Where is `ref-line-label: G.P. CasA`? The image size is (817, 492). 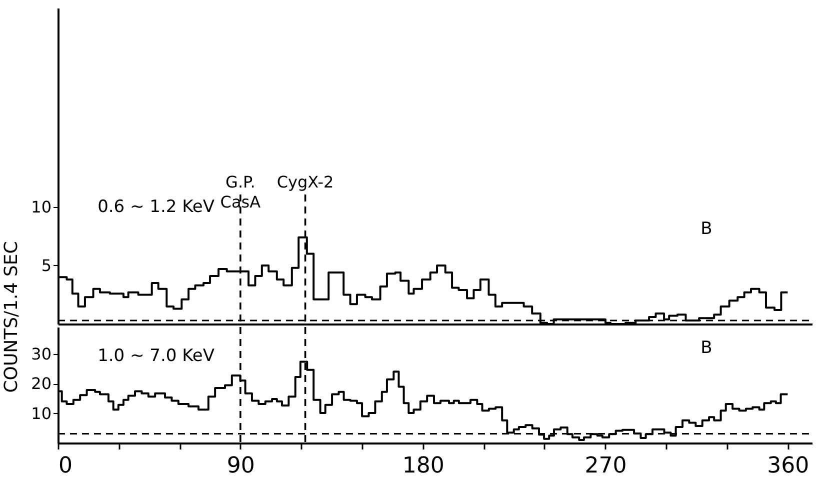
ref-line-label: G.P. CasA is located at coordinates (240, 192).